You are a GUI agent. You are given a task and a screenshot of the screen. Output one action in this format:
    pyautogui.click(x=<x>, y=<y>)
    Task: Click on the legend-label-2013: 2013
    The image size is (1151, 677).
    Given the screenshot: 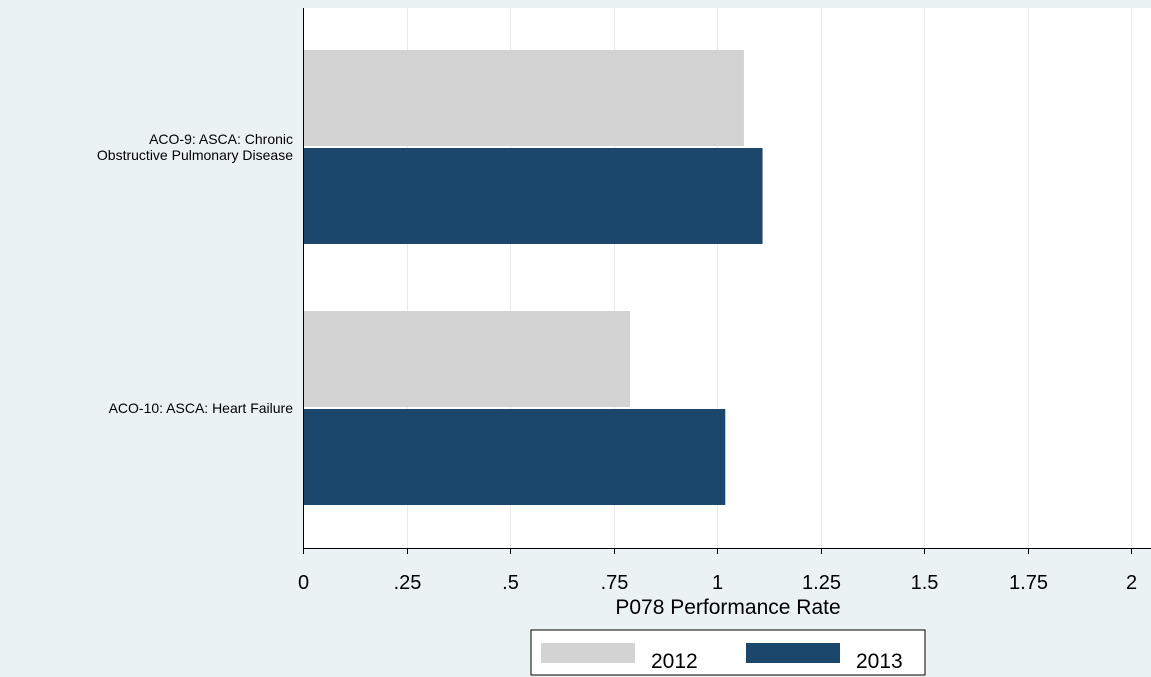 What is the action you would take?
    pyautogui.click(x=879, y=661)
    